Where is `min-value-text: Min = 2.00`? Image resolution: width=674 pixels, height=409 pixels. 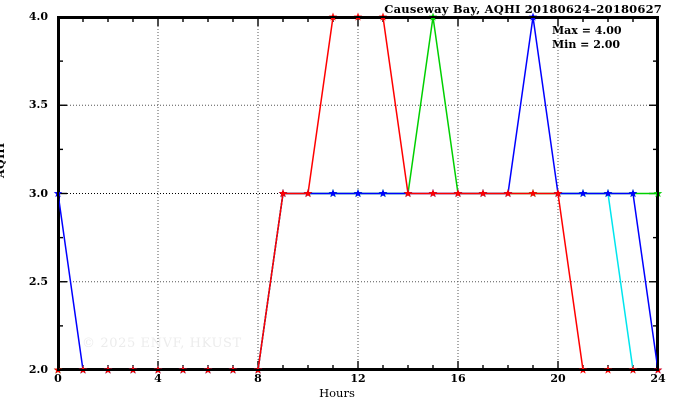 min-value-text: Min = 2.00 is located at coordinates (586, 44).